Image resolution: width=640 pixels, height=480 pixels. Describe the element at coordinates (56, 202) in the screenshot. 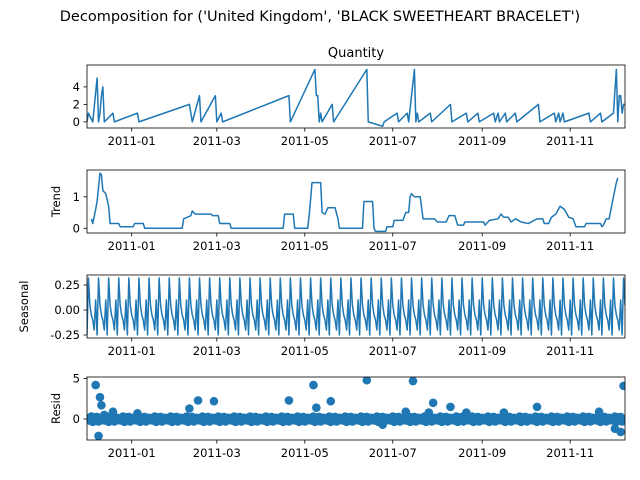

I see `y-axis-label: Trend` at that location.